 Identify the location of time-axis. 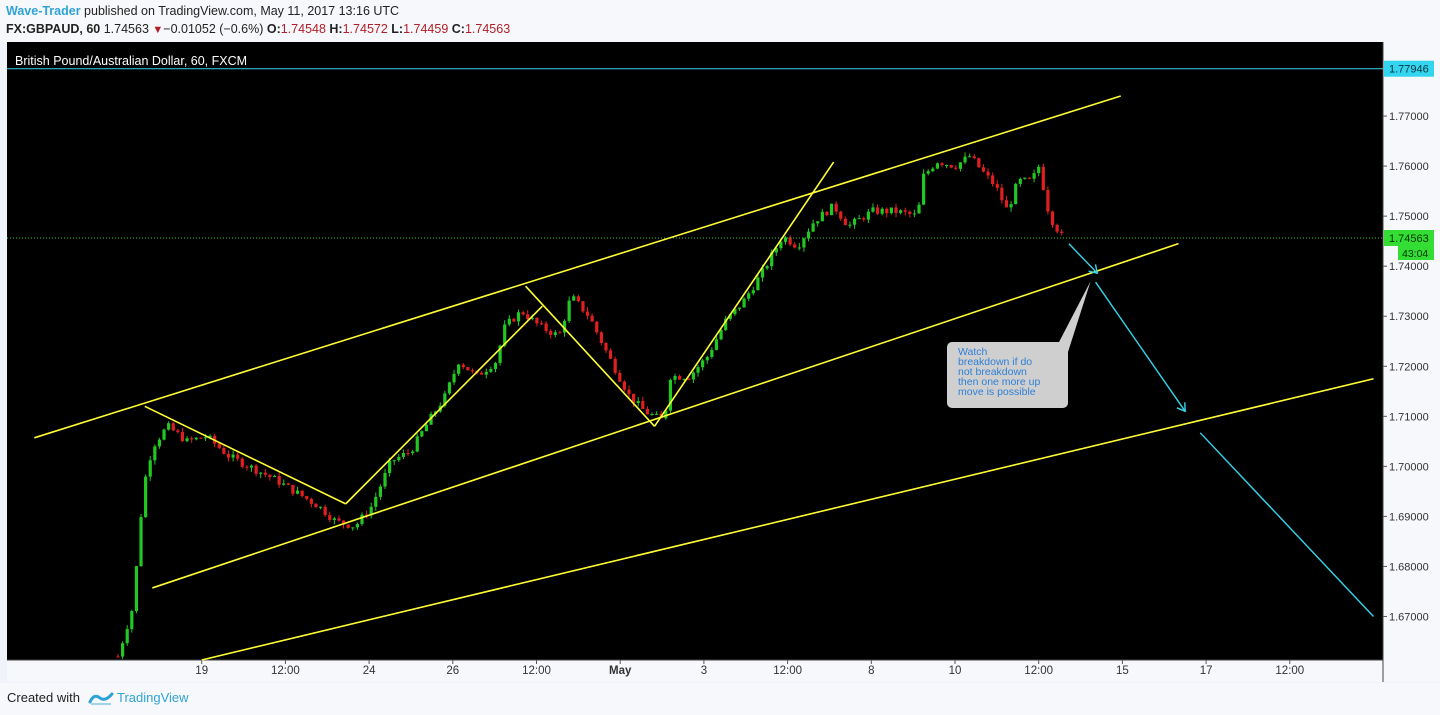
(695, 671).